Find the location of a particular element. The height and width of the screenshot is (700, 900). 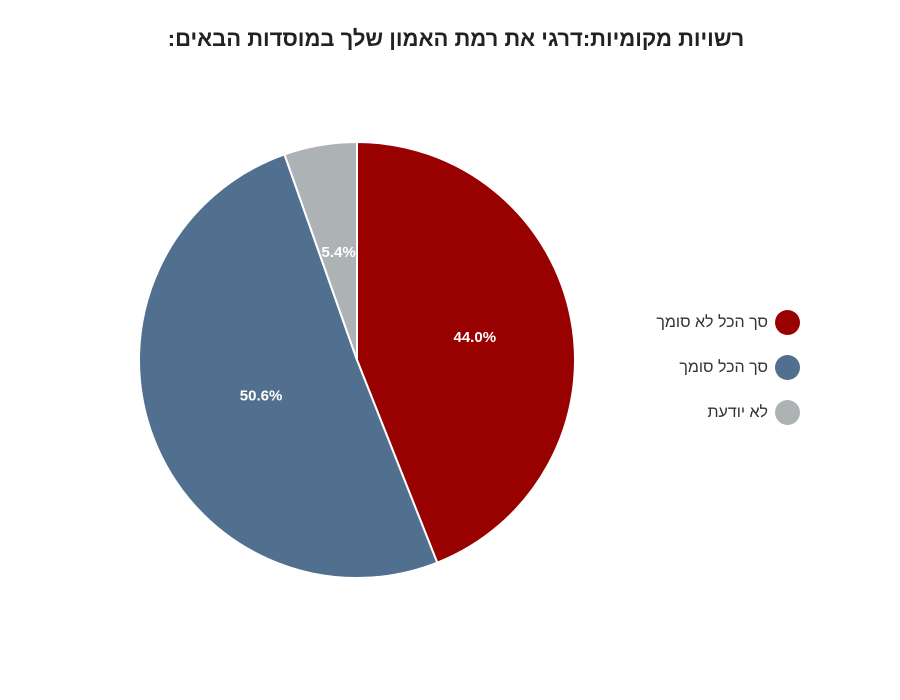

data-label-not-trusting: 44.0% is located at coordinates (475, 337).